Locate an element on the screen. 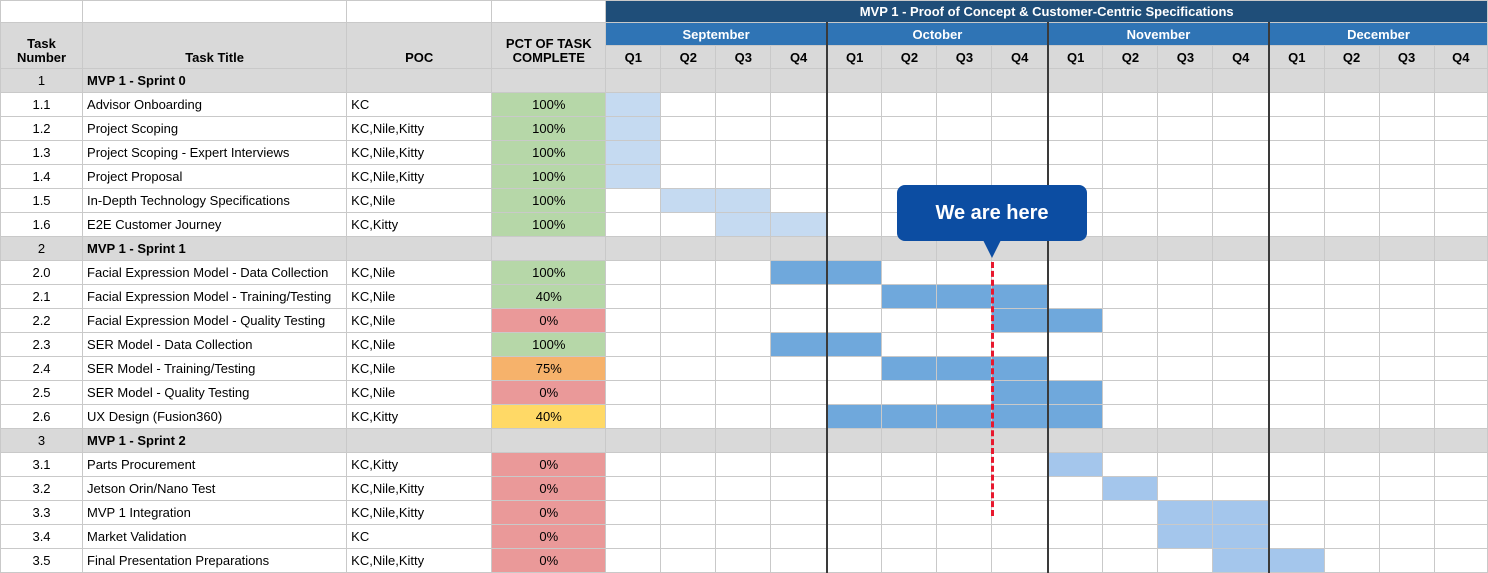 This screenshot has height=573, width=1488. task-number-cell: 1.5 is located at coordinates (42, 200).